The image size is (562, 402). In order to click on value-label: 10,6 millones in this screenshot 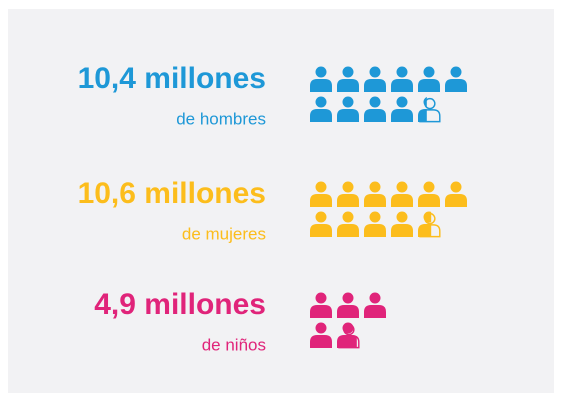, I will do `click(172, 193)`.